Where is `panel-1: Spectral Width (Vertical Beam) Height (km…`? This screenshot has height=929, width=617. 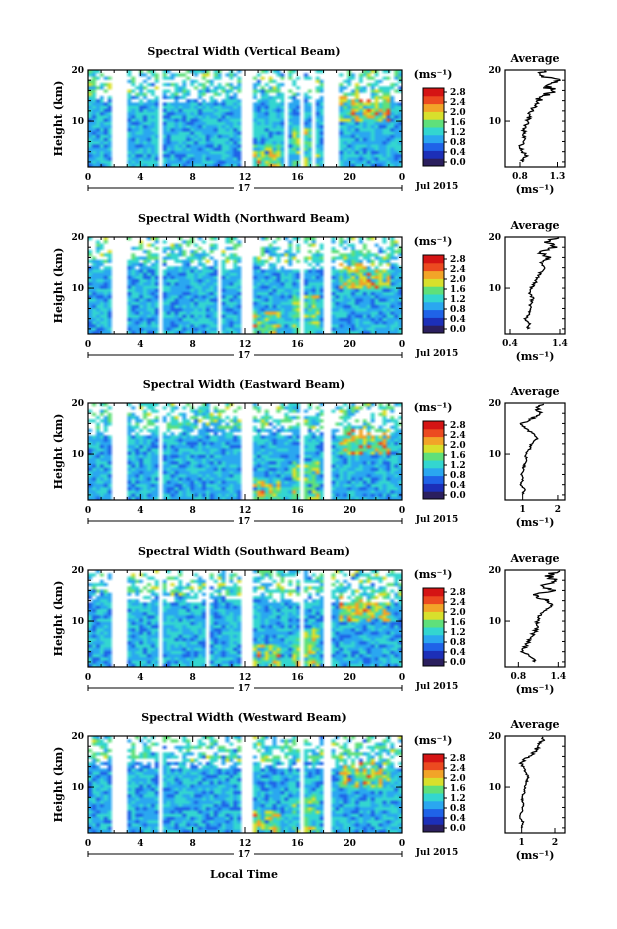 panel-1: Spectral Width (Vertical Beam) Height (km… is located at coordinates (309, 120).